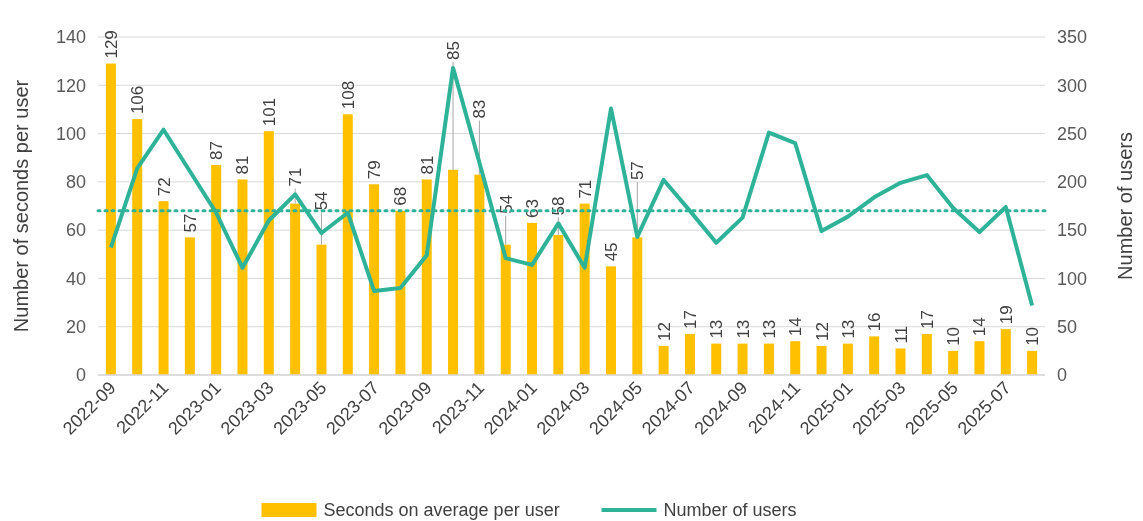 The width and height of the screenshot is (1143, 521). I want to click on data-label: 101, so click(269, 112).